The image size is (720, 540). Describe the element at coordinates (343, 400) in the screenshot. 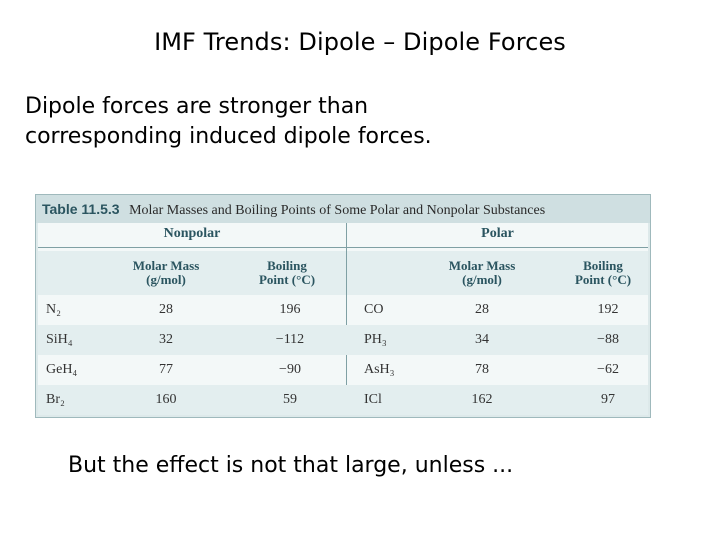

I see `table-row: Br₂ 160 59 ICl 162 97` at that location.